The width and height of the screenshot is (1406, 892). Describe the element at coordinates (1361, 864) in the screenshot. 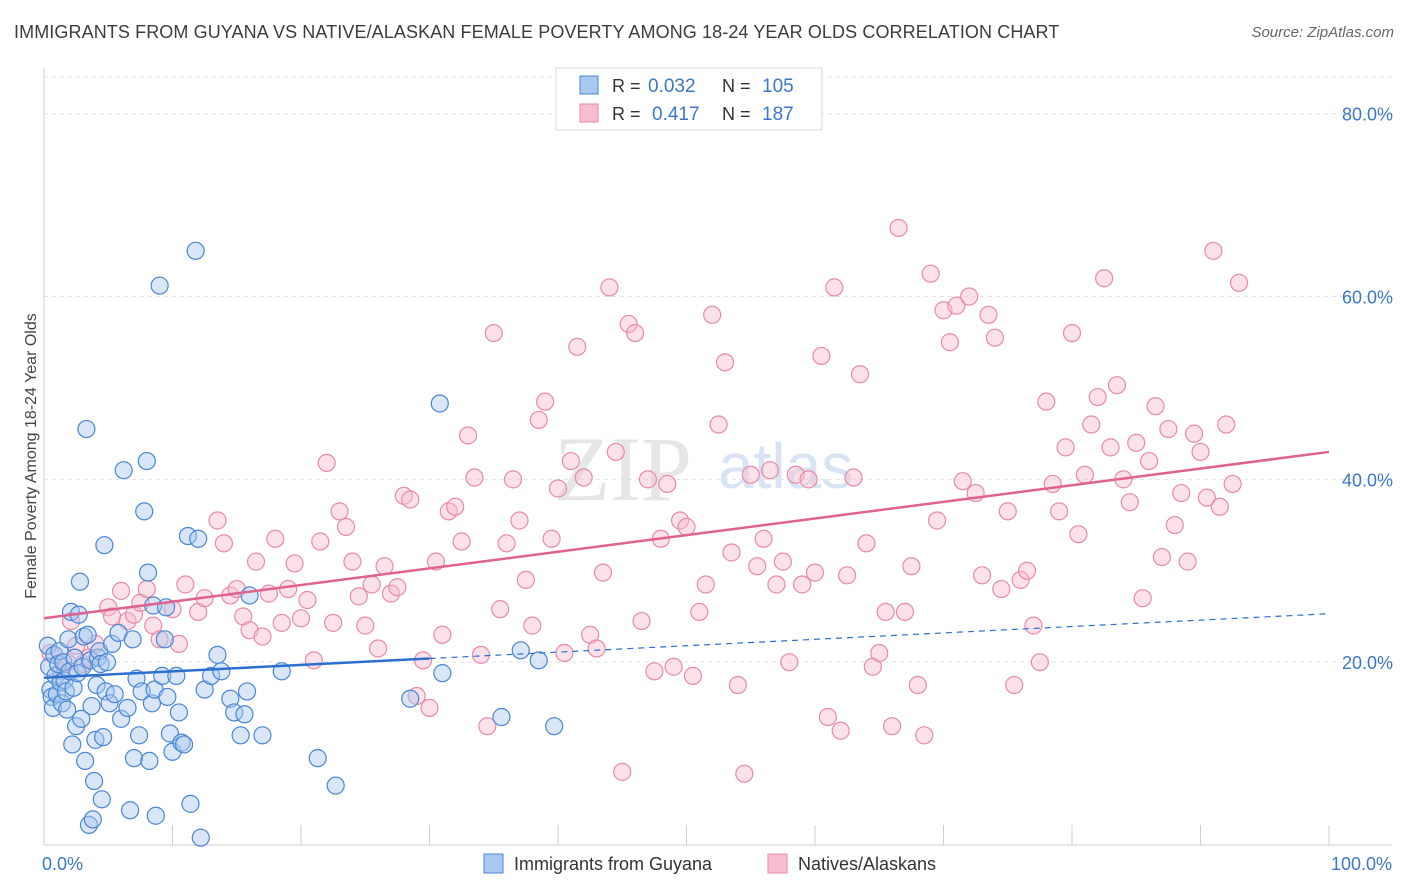

I see `x-tick-label-max: 100.0%` at that location.